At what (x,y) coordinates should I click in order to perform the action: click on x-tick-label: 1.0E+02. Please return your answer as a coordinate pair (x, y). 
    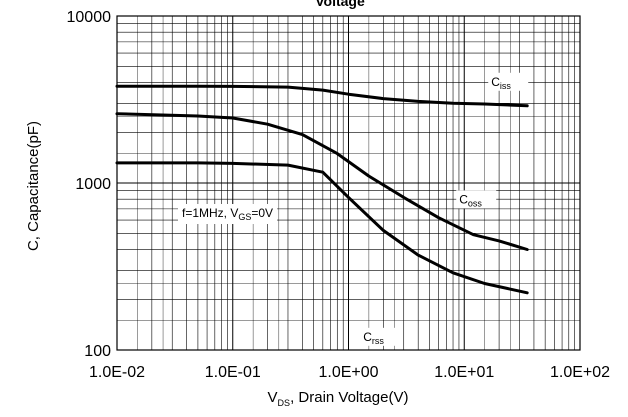
    Looking at the image, I should click on (580, 372).